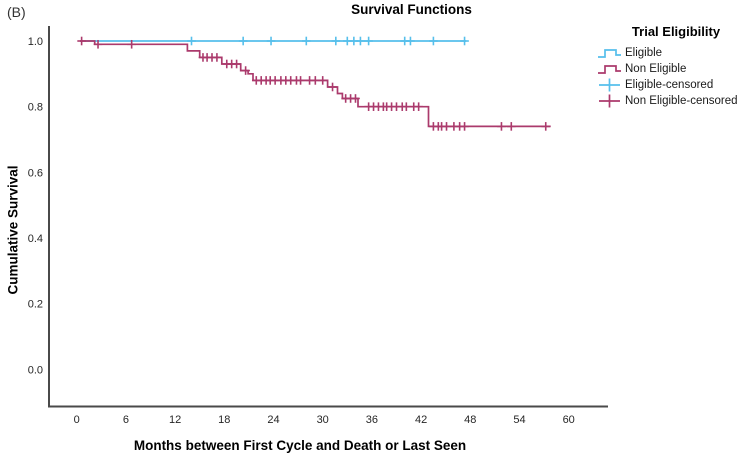 The image size is (755, 461). Describe the element at coordinates (35, 173) in the screenshot. I see `y-tick-label: 0.6` at that location.